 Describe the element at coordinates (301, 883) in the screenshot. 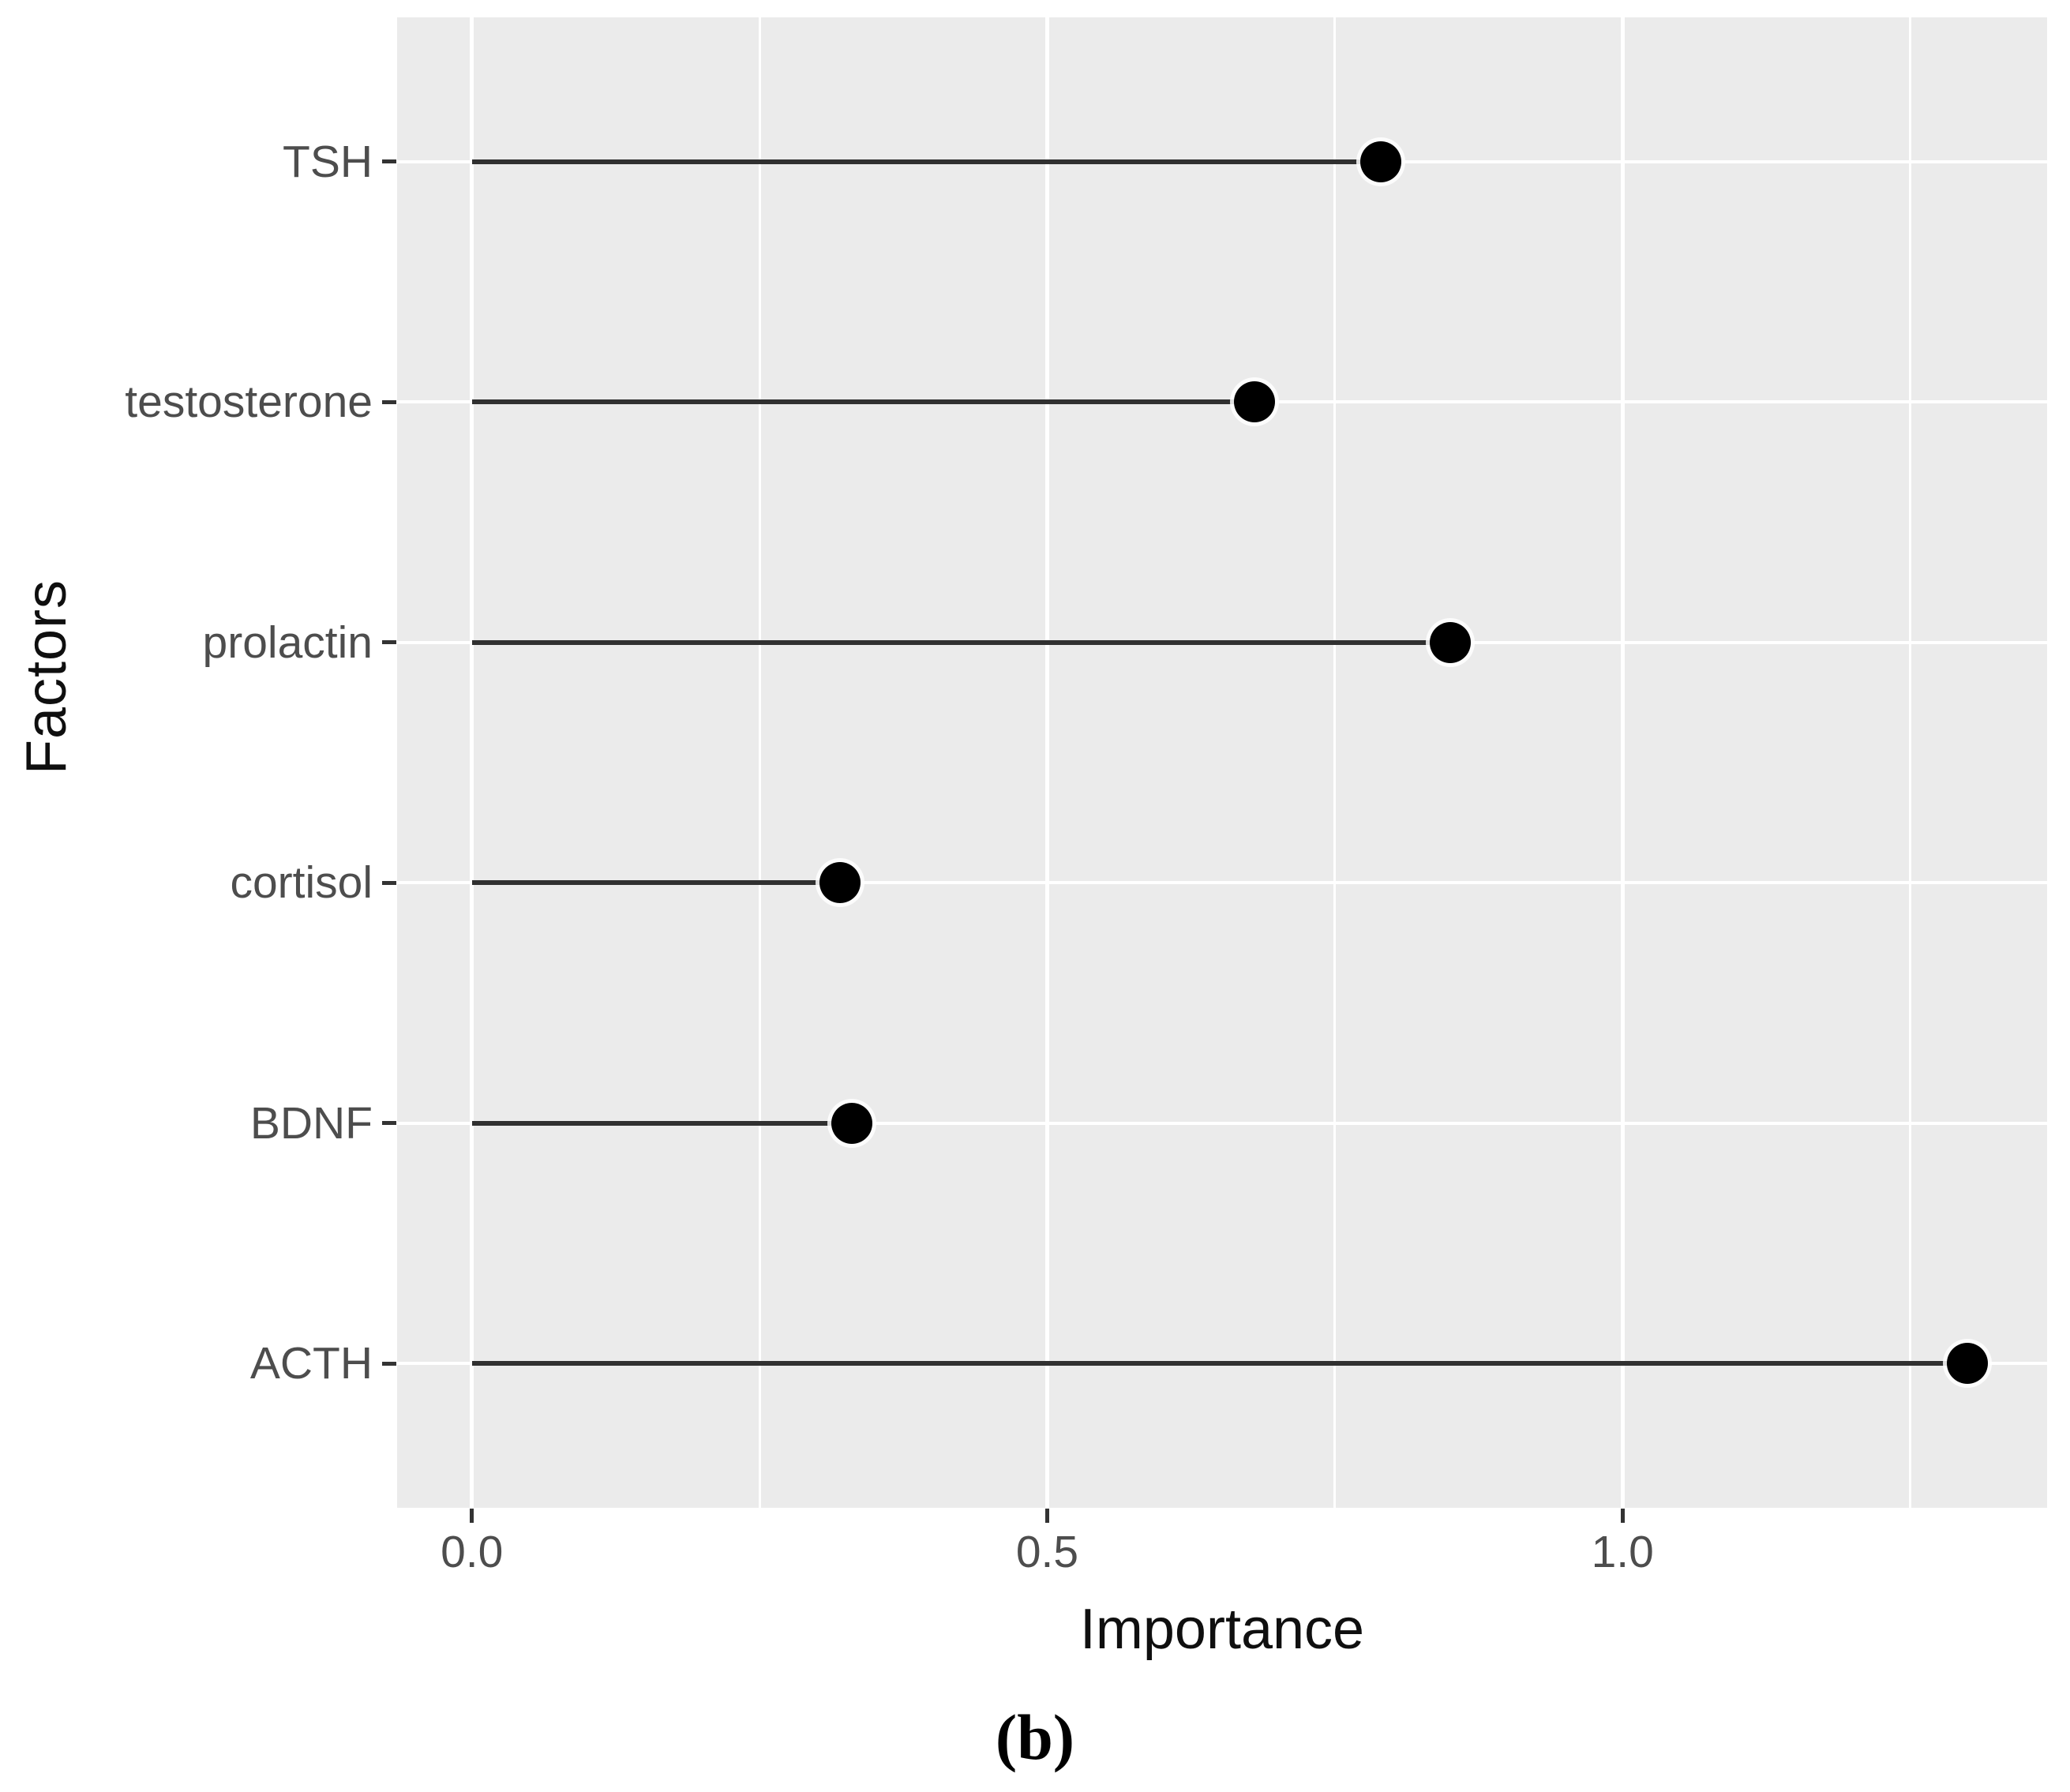

I see `y-tick-label: cortisol` at that location.